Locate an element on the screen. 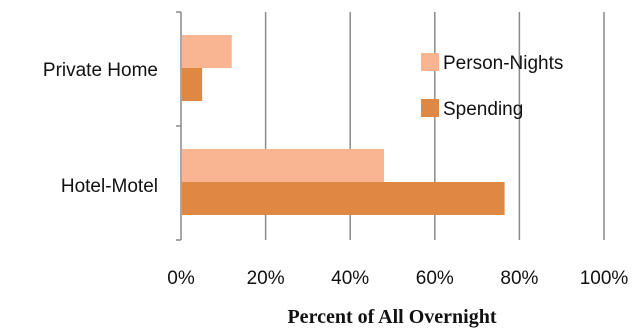 The height and width of the screenshot is (329, 641). category-labels: Private Home Hotel-Motel is located at coordinates (100, 128).